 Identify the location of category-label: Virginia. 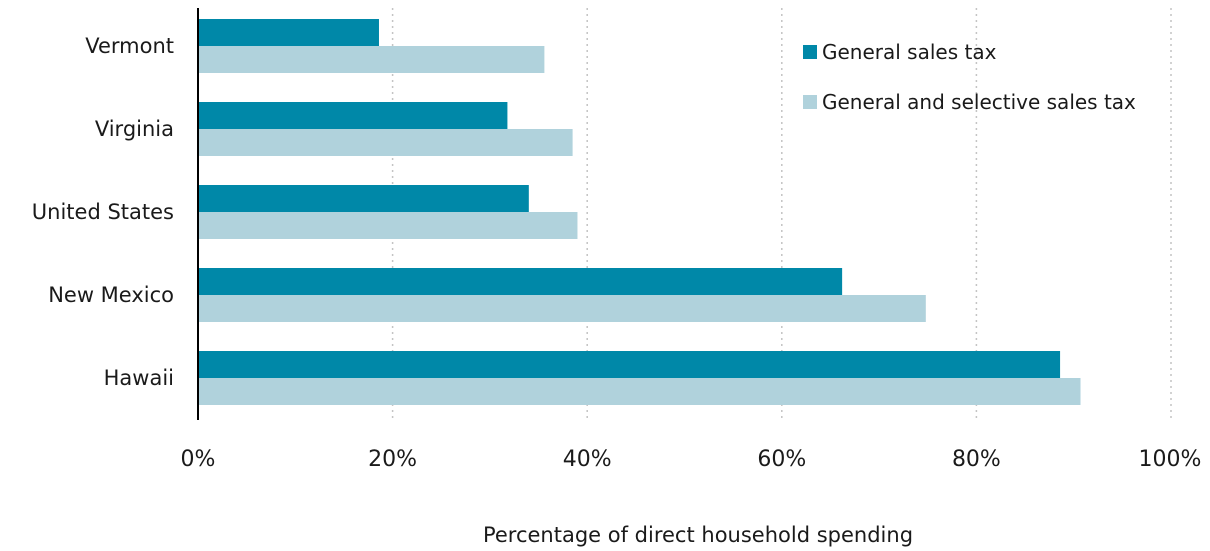
(134, 129).